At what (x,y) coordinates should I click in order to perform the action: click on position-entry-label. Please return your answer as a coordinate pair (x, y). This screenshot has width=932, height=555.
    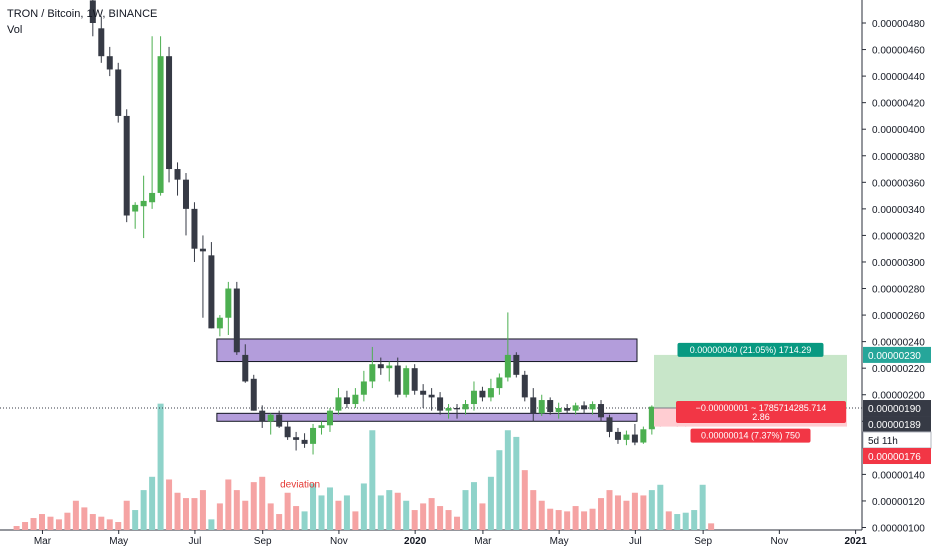
    Looking at the image, I should click on (761, 412).